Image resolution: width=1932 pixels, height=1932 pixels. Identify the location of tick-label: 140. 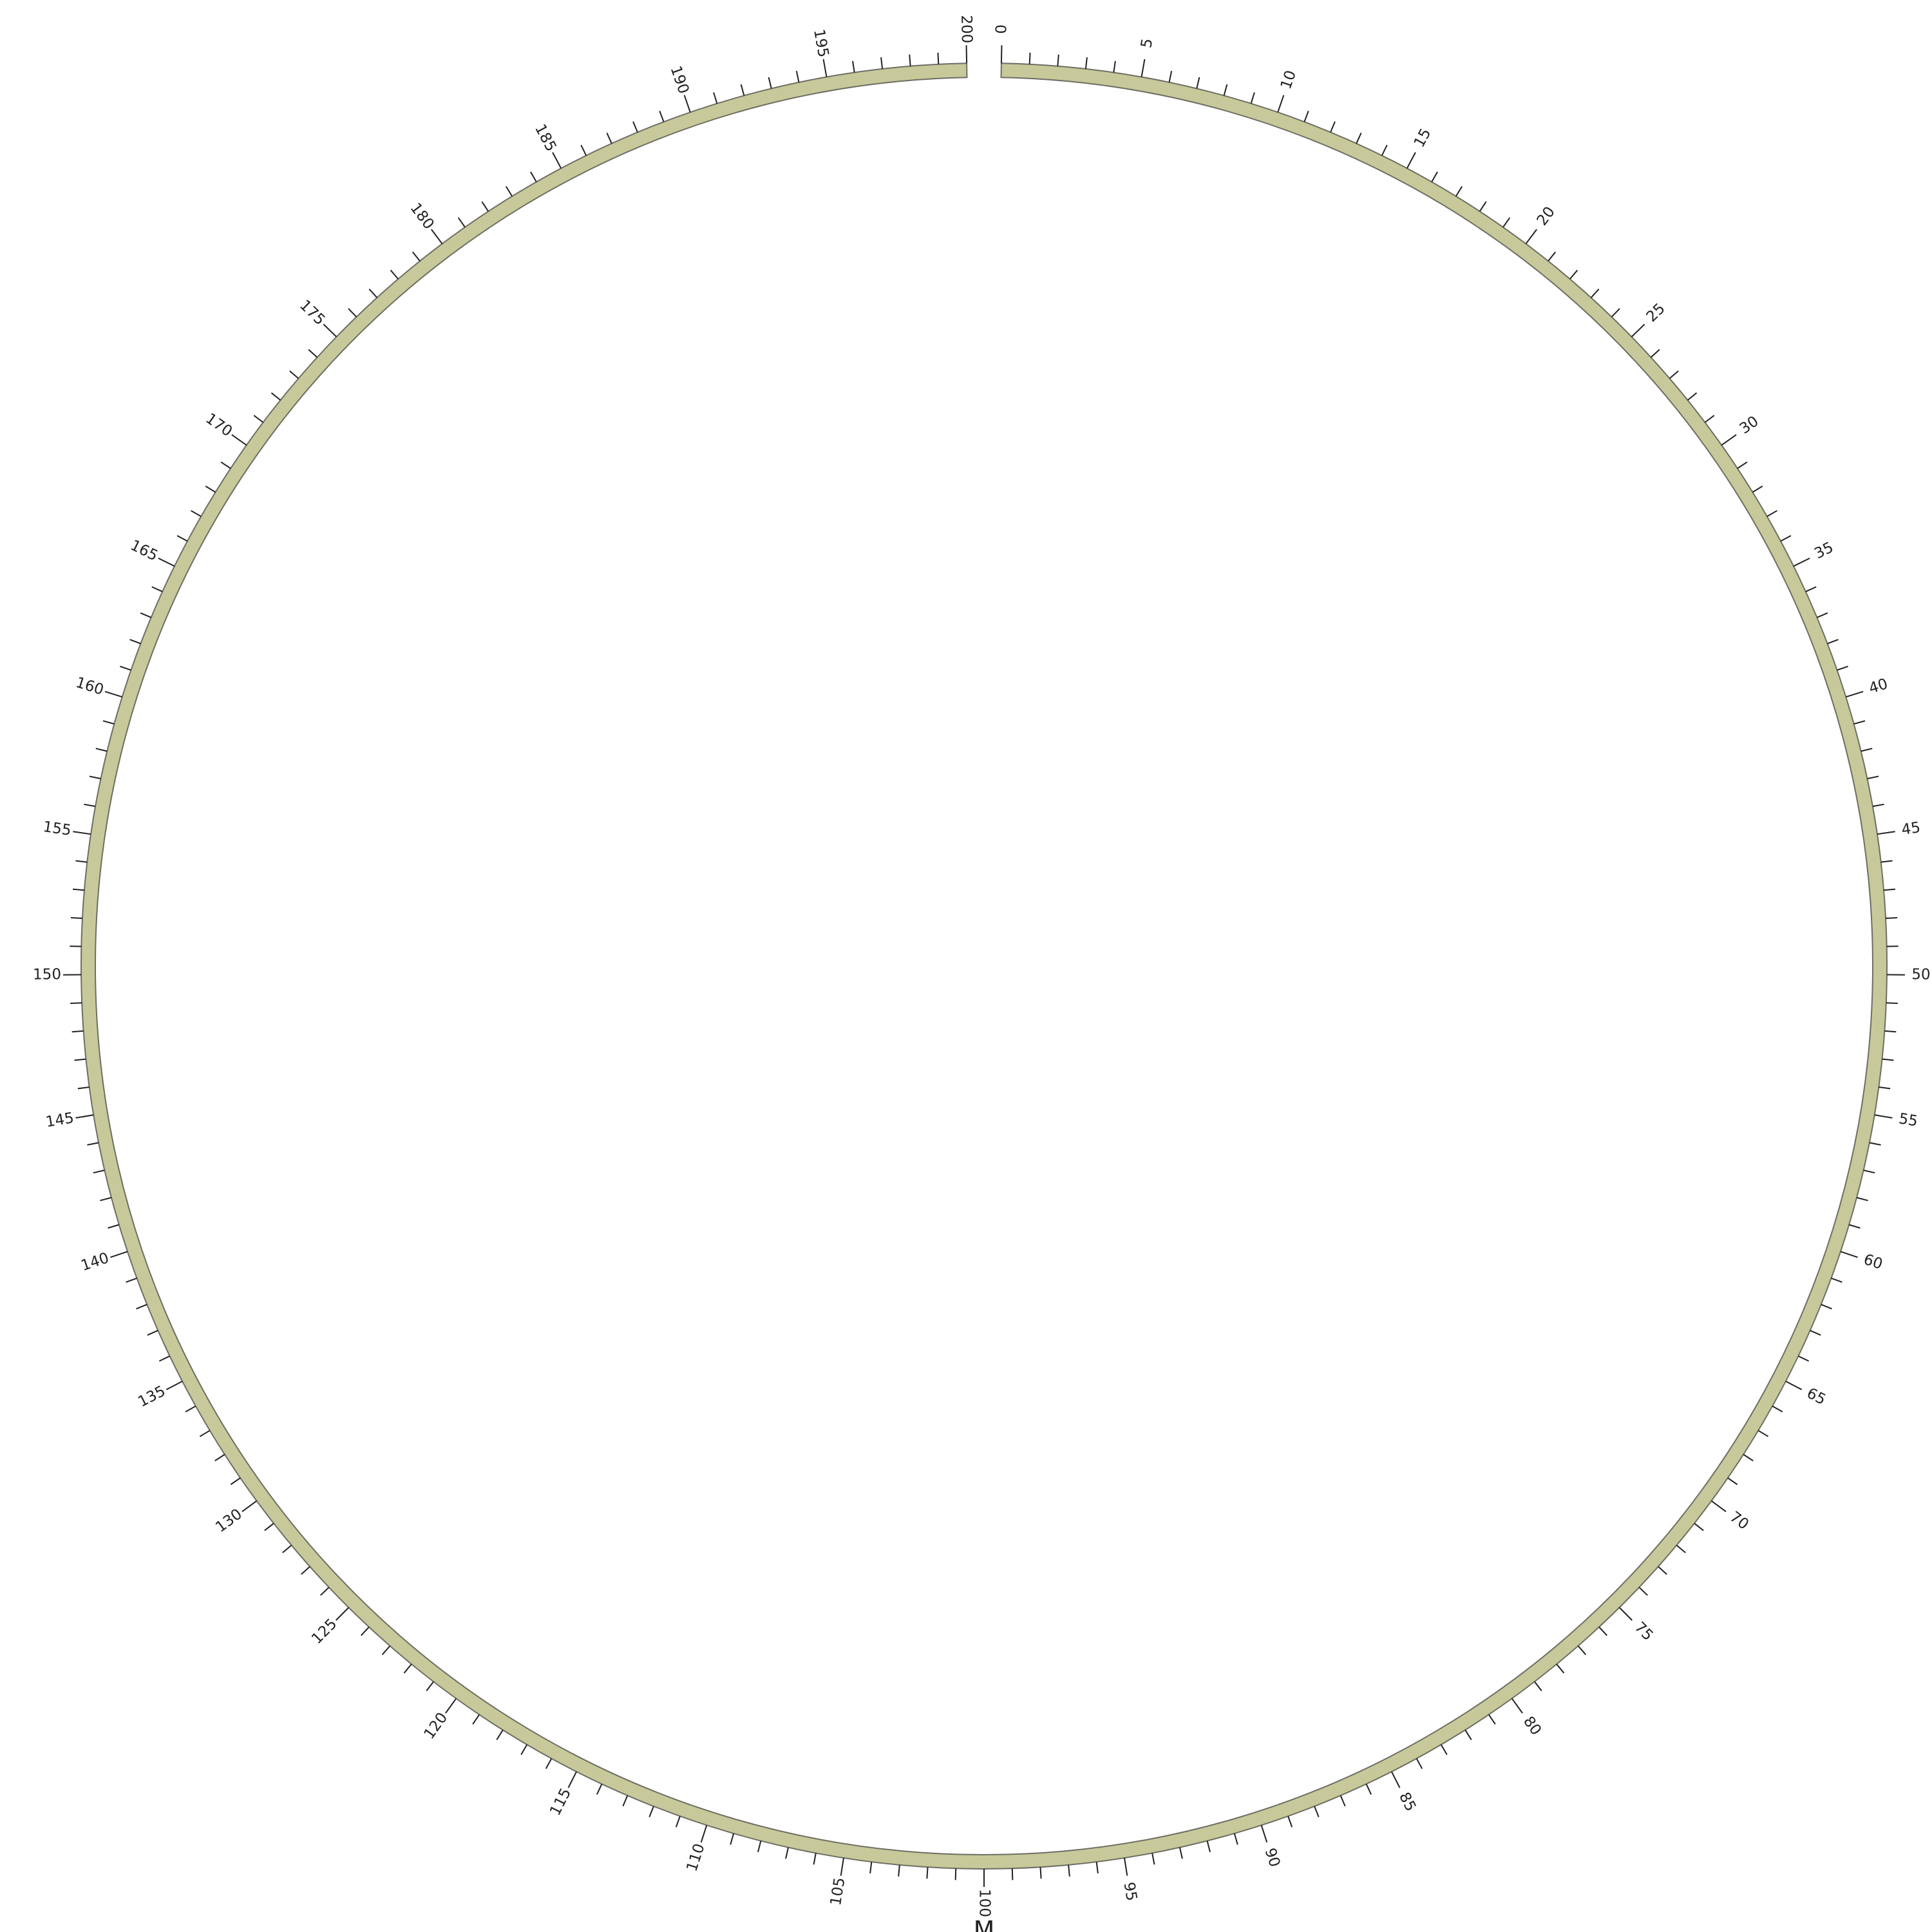
(95, 1261).